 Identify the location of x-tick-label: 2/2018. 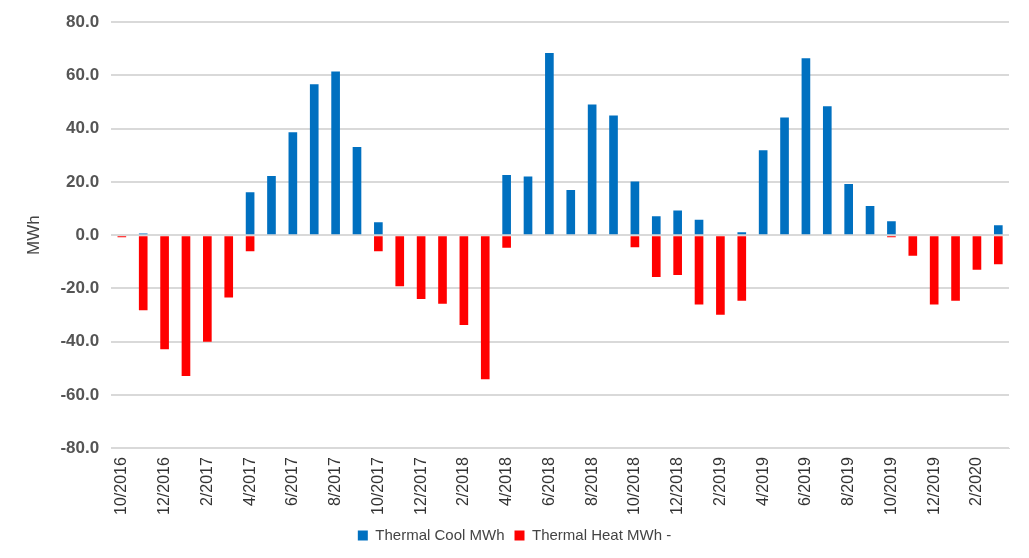
(463, 482).